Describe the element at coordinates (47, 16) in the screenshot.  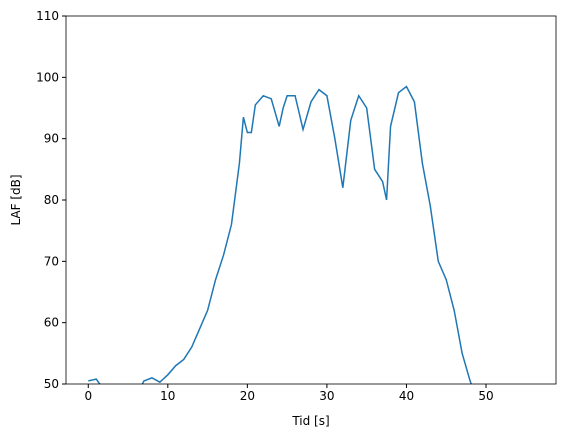
I see `y-tick-label: 110` at that location.